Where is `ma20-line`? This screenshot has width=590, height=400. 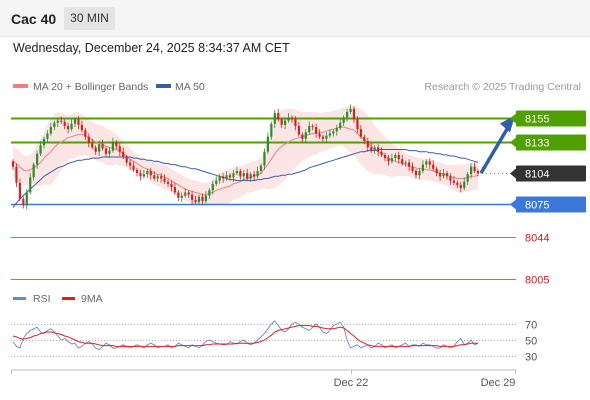 ma20-line is located at coordinates (245, 161).